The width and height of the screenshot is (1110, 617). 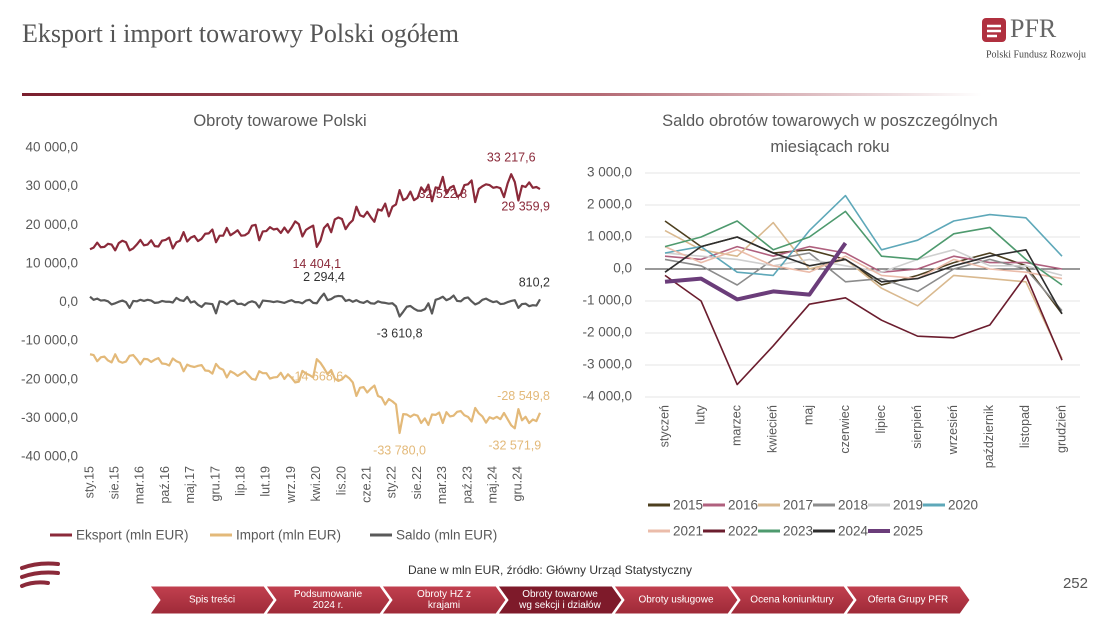 What do you see at coordinates (328, 605) in the screenshot?
I see `nav-label: 2024 r.` at bounding box center [328, 605].